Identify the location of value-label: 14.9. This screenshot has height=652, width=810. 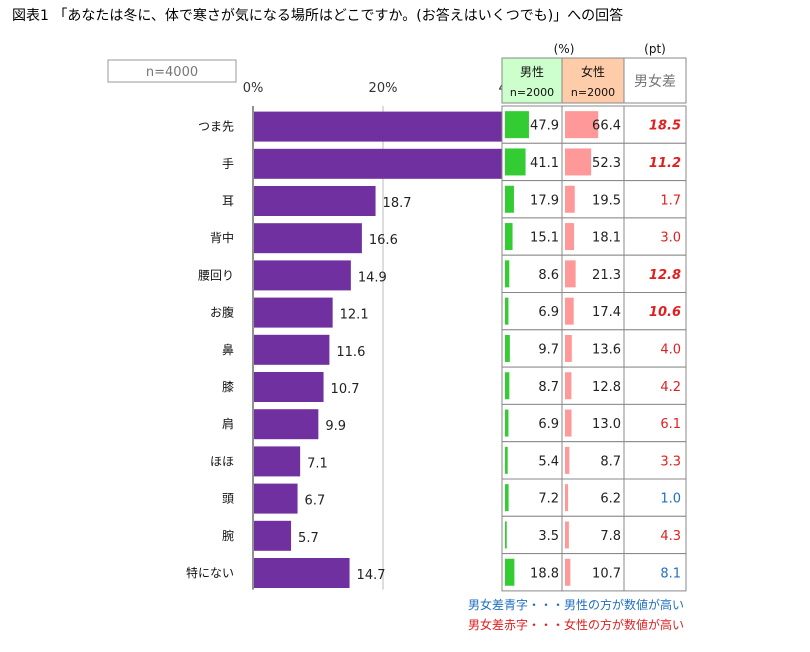
(372, 277).